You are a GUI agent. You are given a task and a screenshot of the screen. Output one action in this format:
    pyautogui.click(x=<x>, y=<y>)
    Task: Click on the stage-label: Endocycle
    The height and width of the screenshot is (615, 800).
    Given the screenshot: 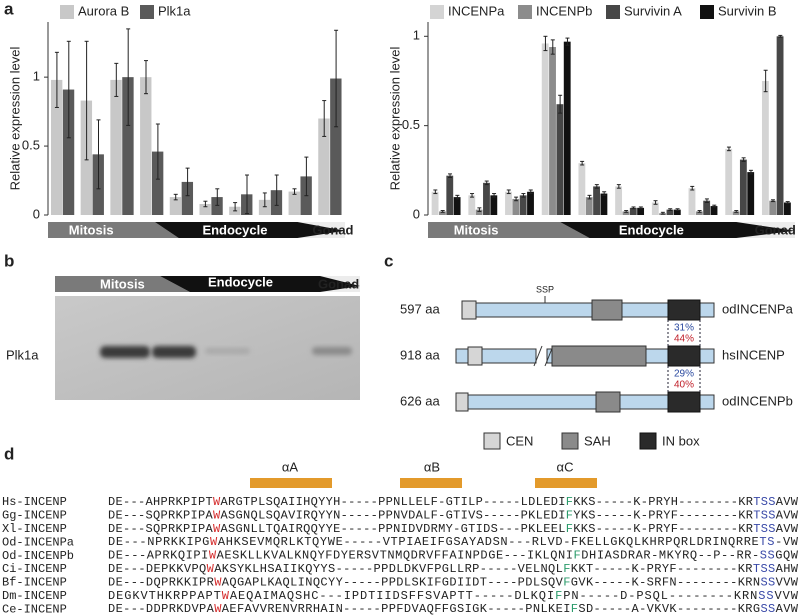 What is the action you would take?
    pyautogui.click(x=651, y=229)
    